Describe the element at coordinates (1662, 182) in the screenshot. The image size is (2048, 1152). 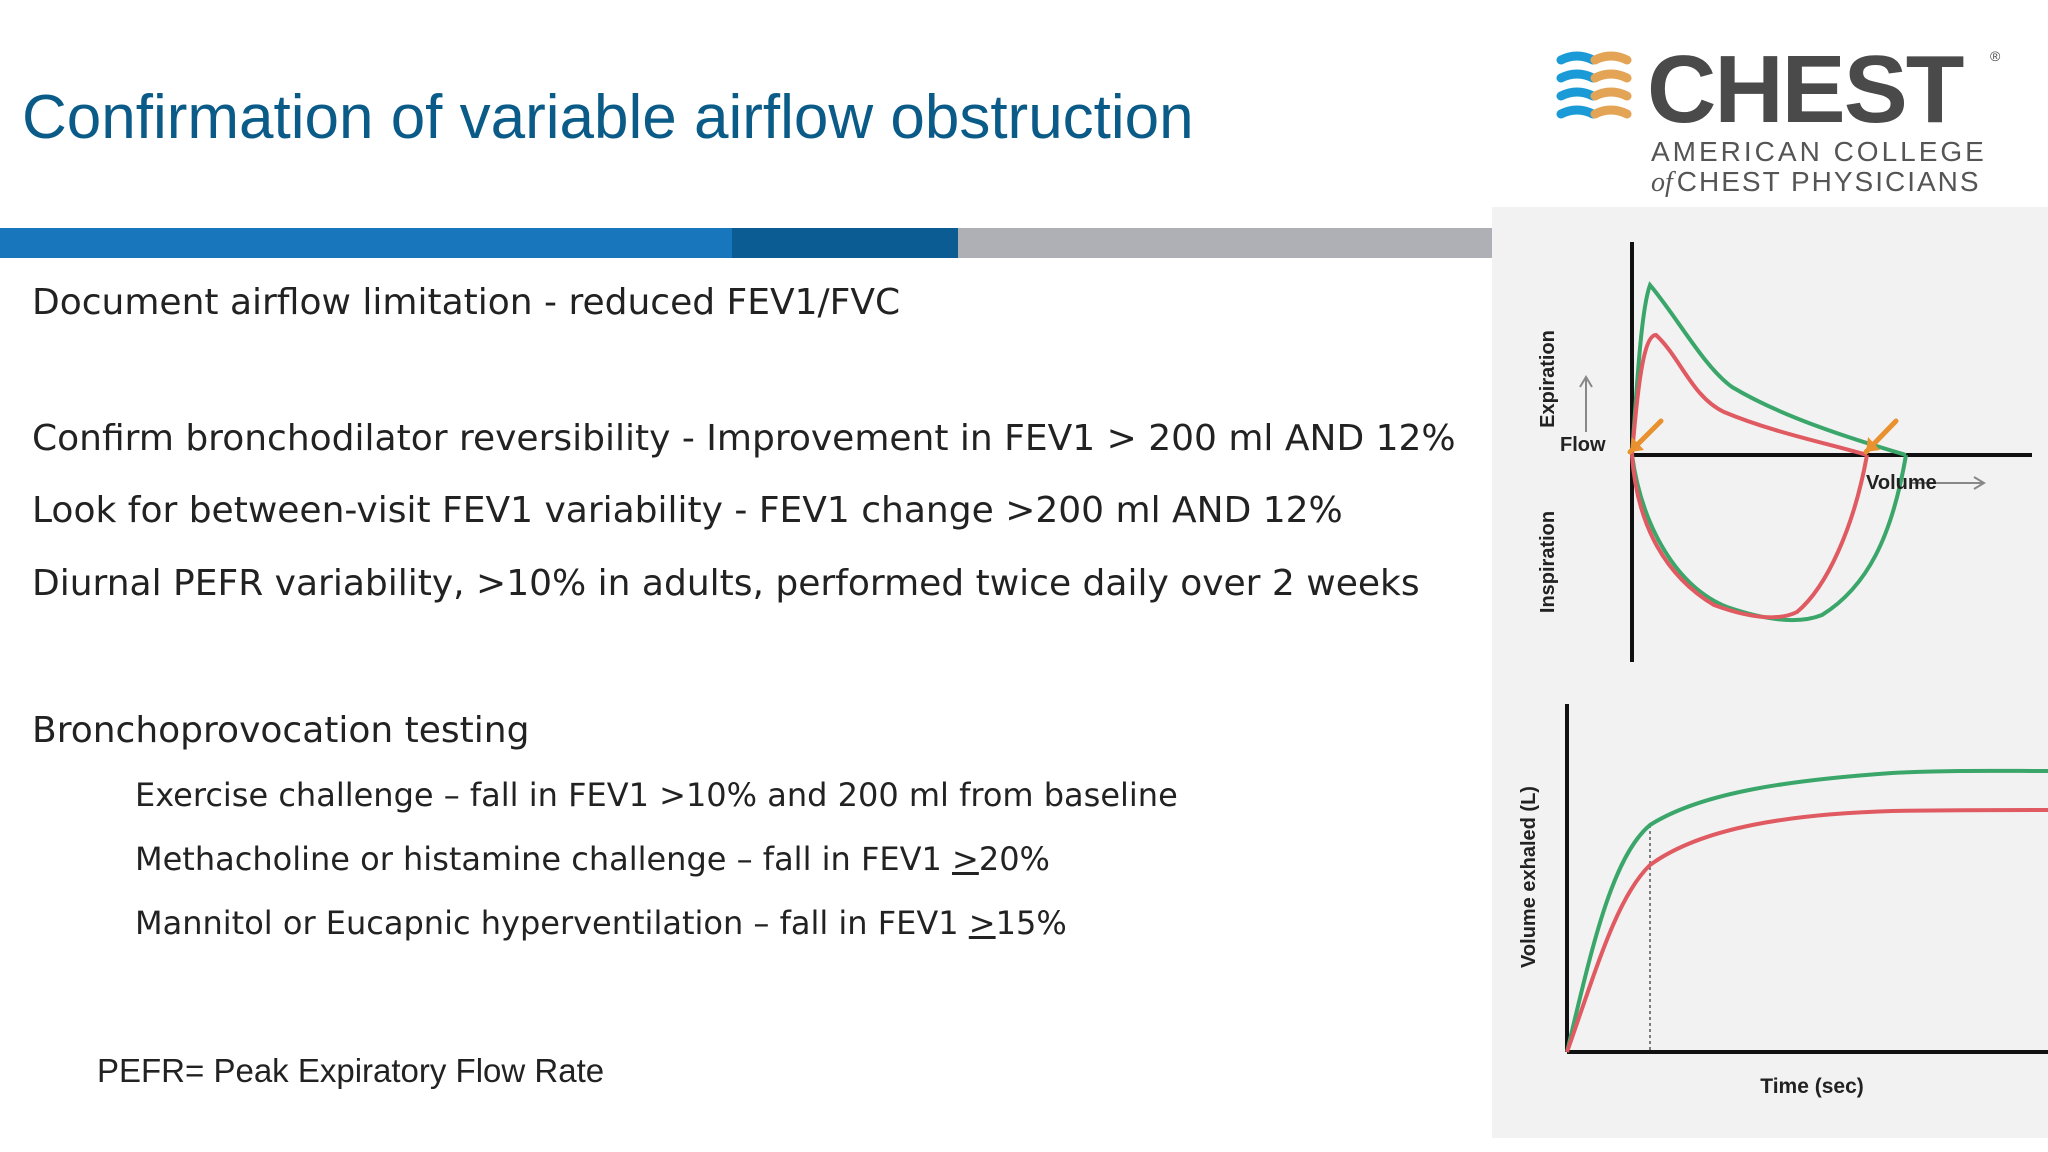
I see `logo-of: of` at that location.